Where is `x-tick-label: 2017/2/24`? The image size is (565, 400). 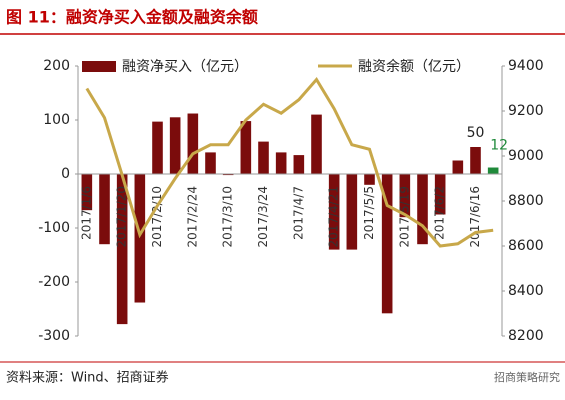
x-tick-label: 2017/2/24 is located at coordinates (192, 217).